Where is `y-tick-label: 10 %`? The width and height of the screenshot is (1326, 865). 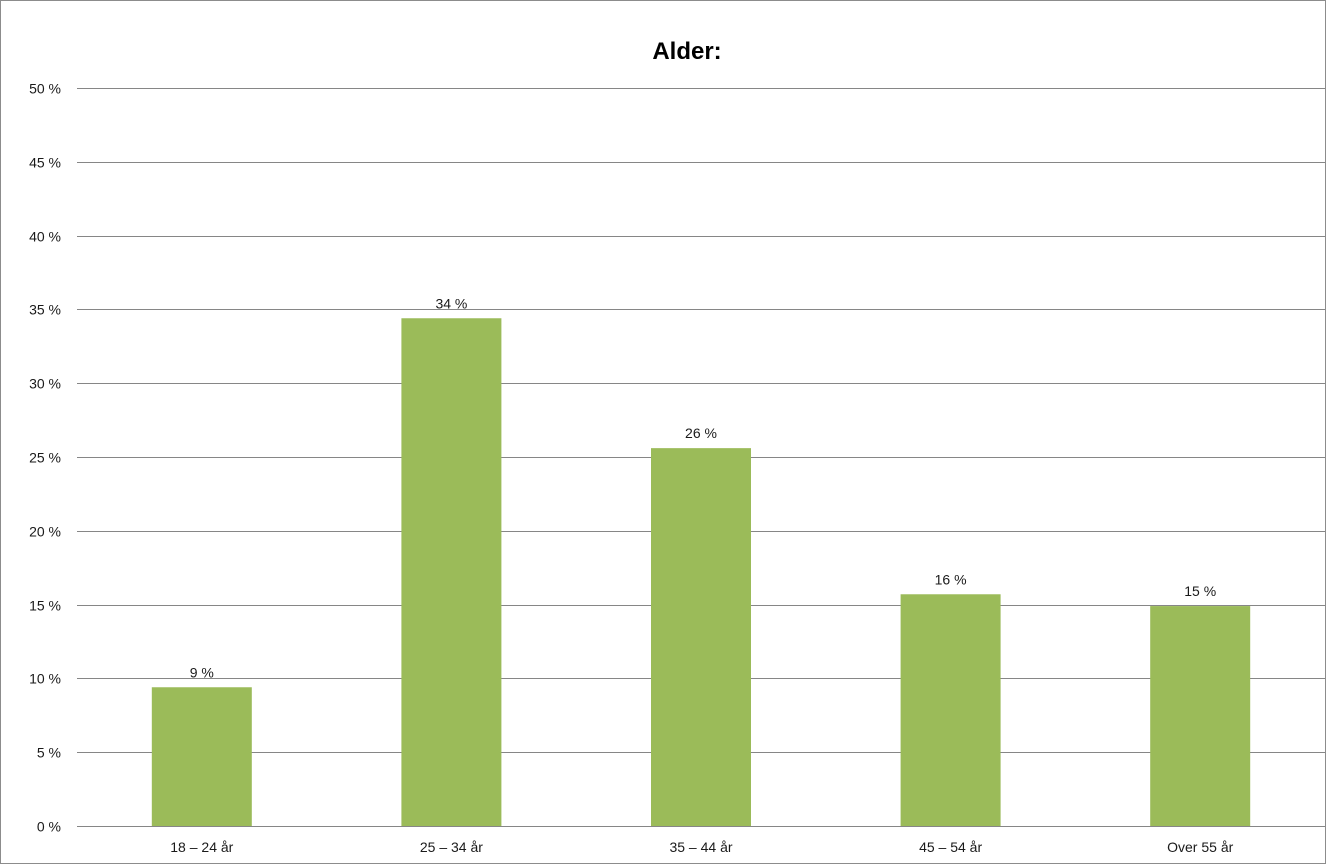 y-tick-label: 10 % is located at coordinates (45, 679).